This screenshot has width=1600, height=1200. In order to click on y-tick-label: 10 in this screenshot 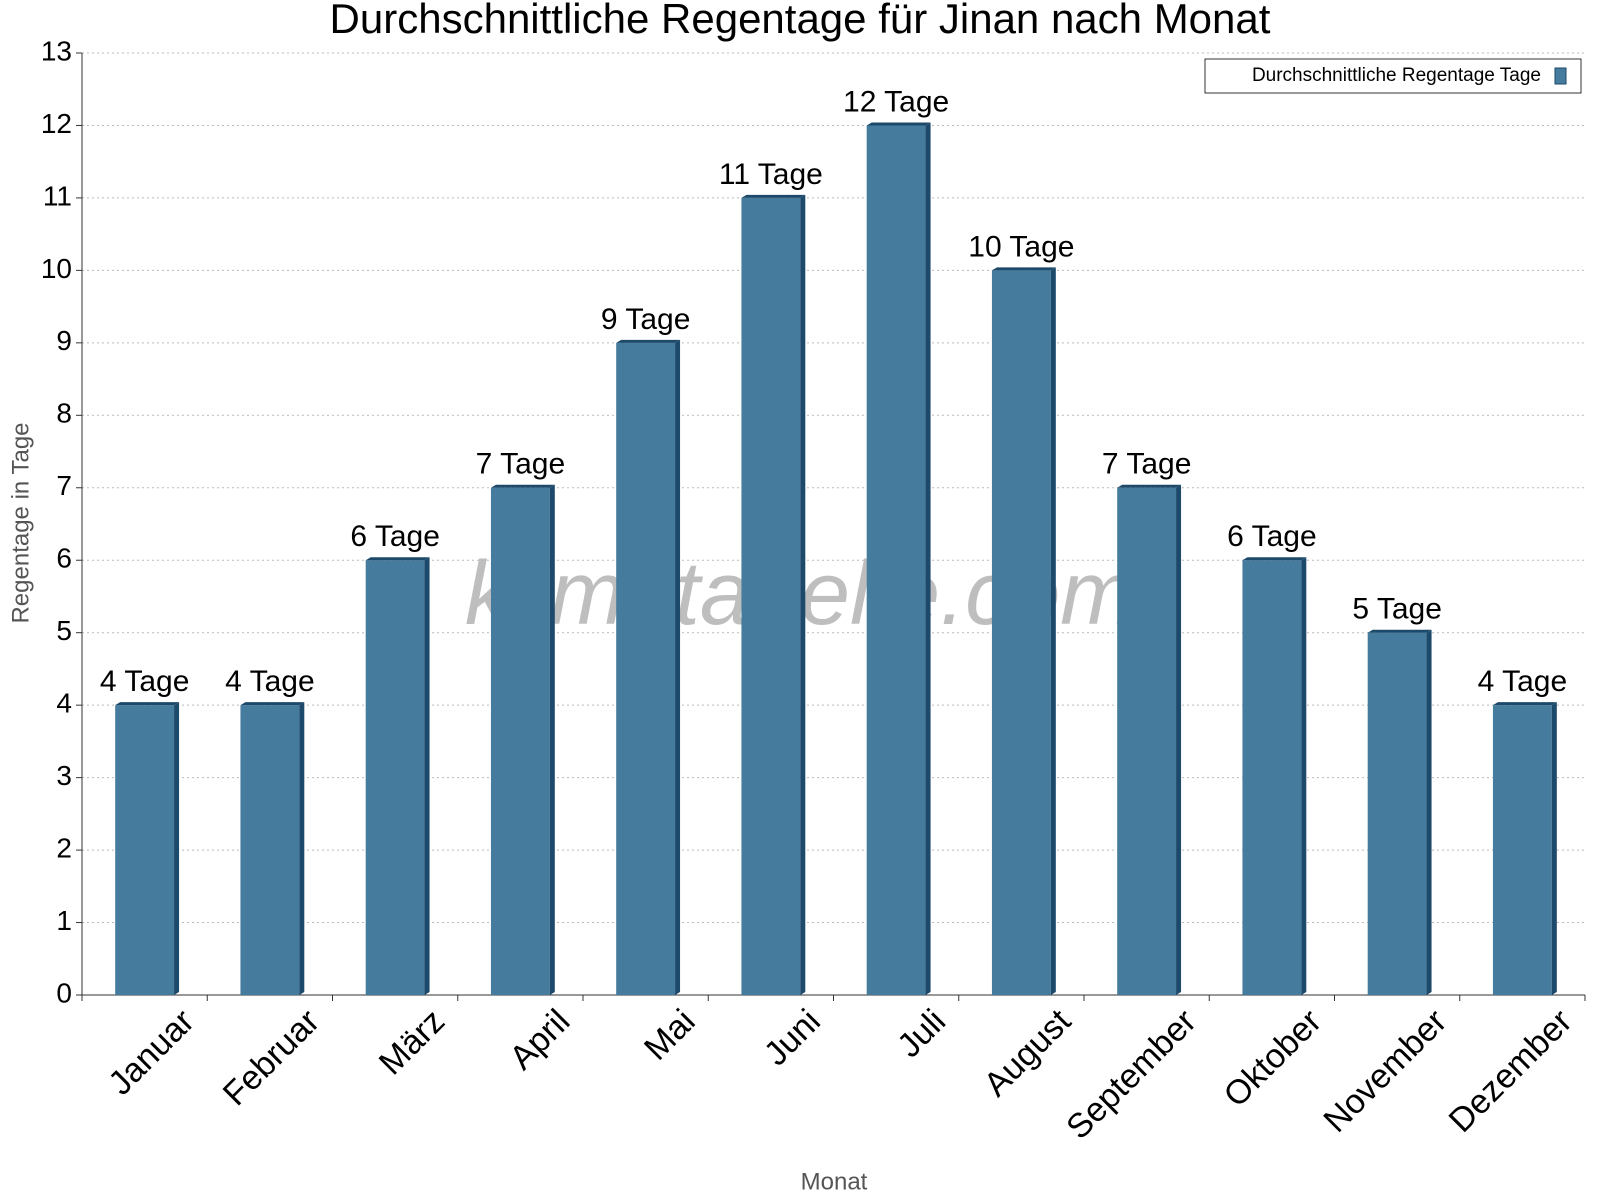, I will do `click(56, 268)`.